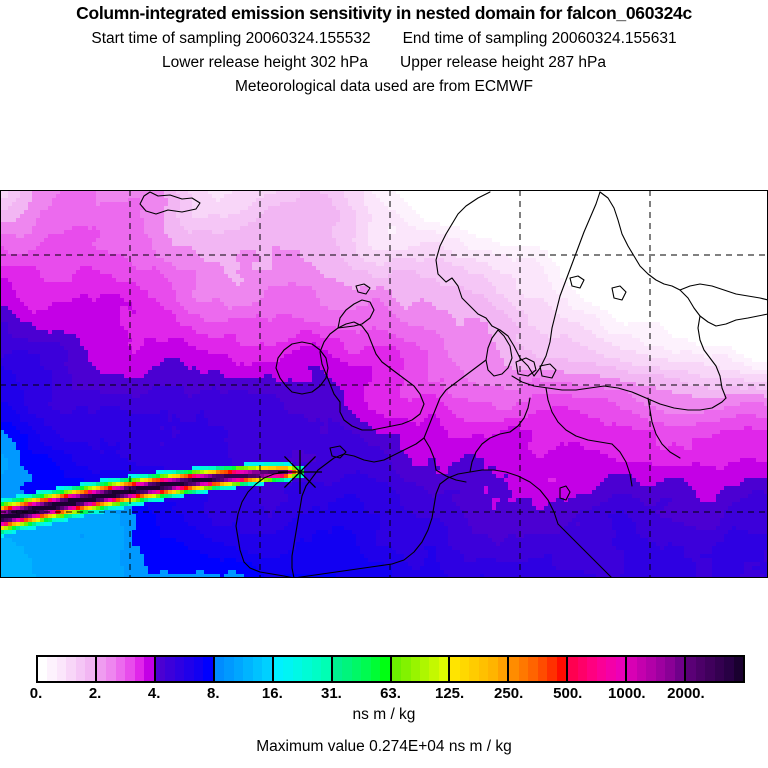  I want to click on colorbar-tick: 500., so click(568, 693).